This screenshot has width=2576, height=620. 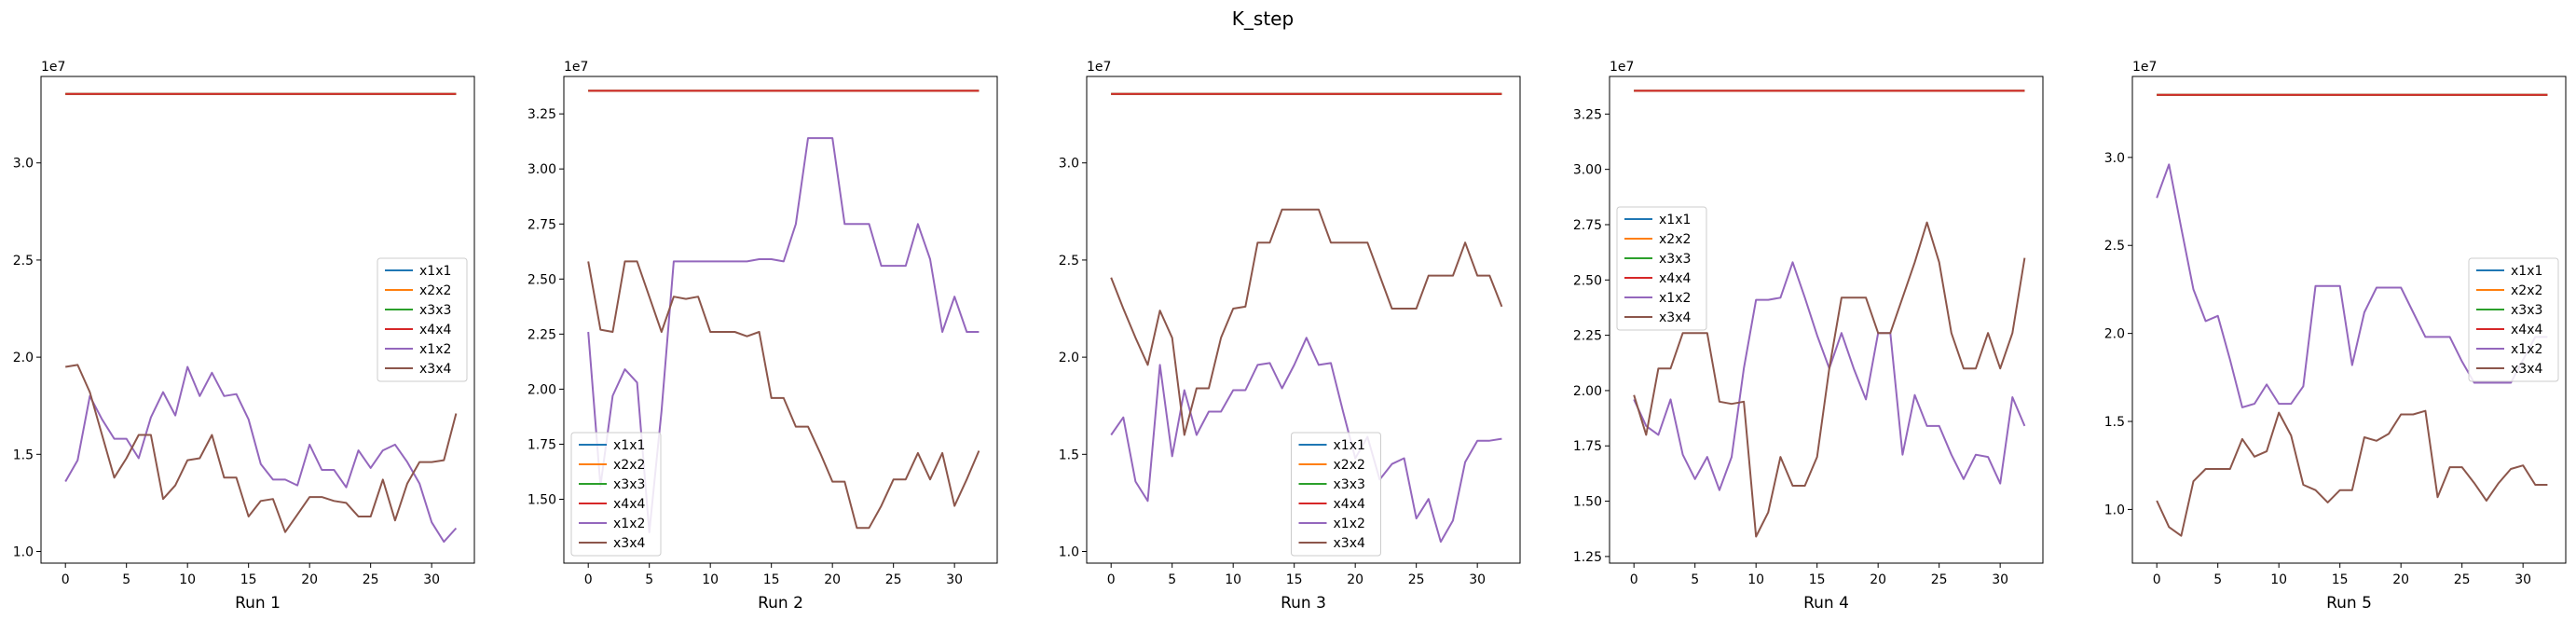 I want to click on figure-title: K_step, so click(x=1263, y=18).